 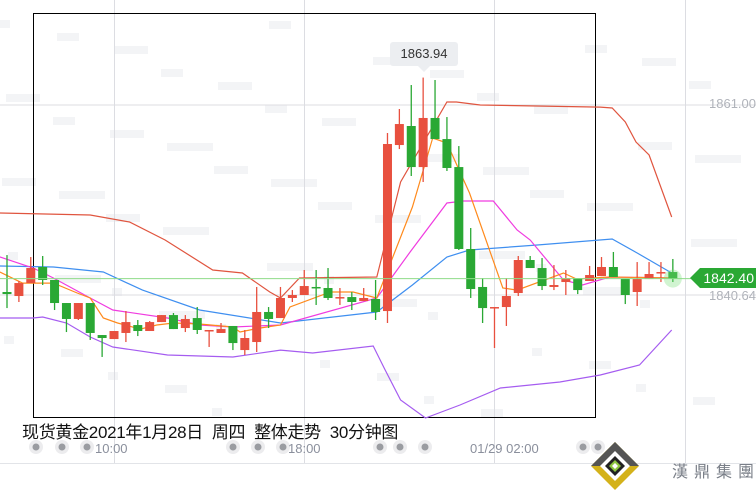 What do you see at coordinates (304, 448) in the screenshot?
I see `x-tick-label: 18:00` at bounding box center [304, 448].